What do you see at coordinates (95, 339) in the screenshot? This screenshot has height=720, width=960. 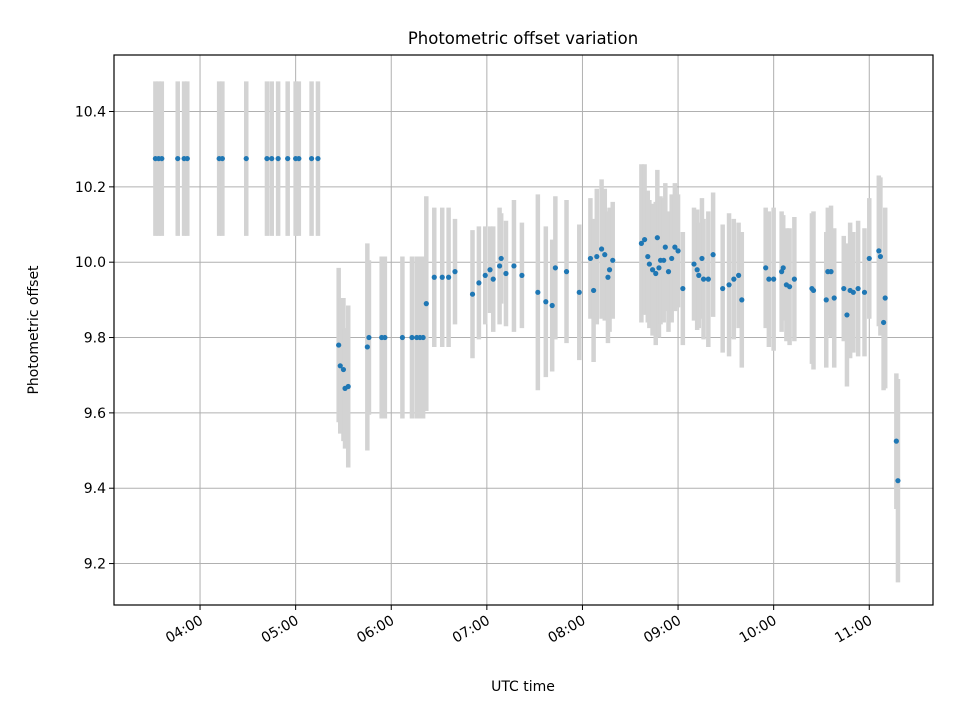 I see `y-tick-label: 9.8` at bounding box center [95, 339].